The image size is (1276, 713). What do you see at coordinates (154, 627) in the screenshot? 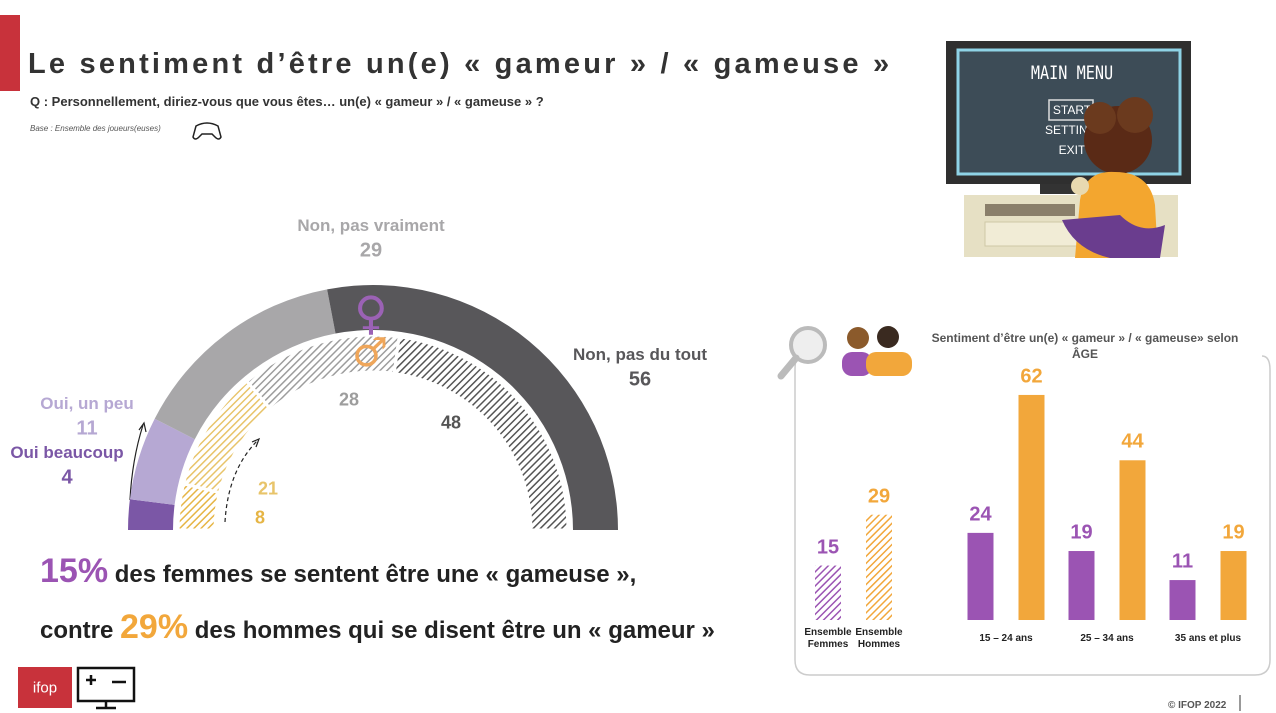
I see `headline-pct: 29%` at bounding box center [154, 627].